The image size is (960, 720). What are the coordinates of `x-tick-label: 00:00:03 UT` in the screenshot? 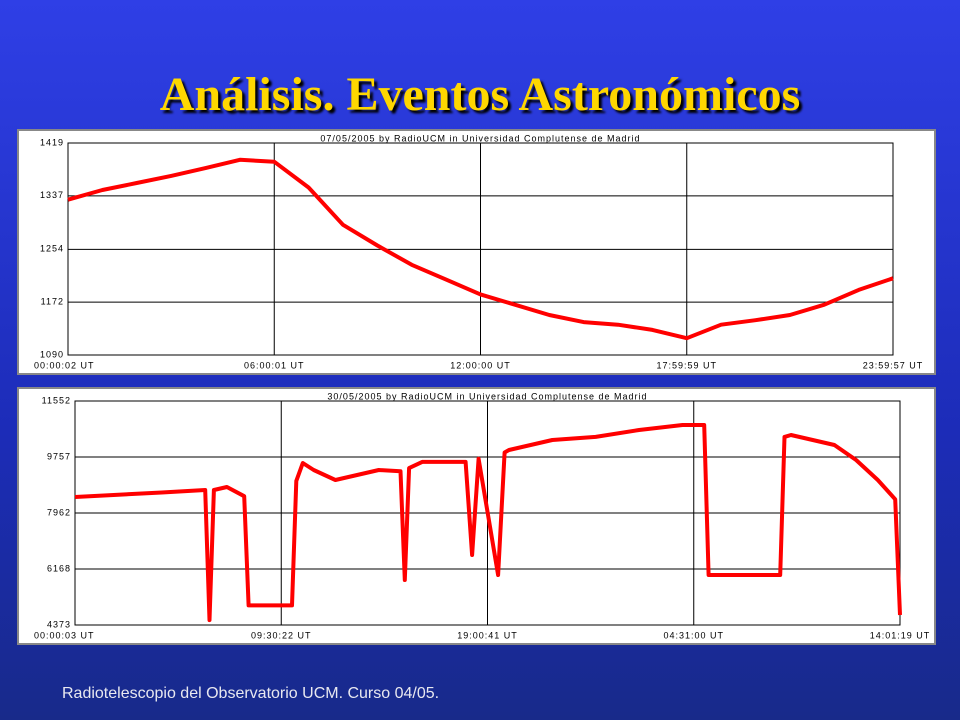 It's located at (64, 635).